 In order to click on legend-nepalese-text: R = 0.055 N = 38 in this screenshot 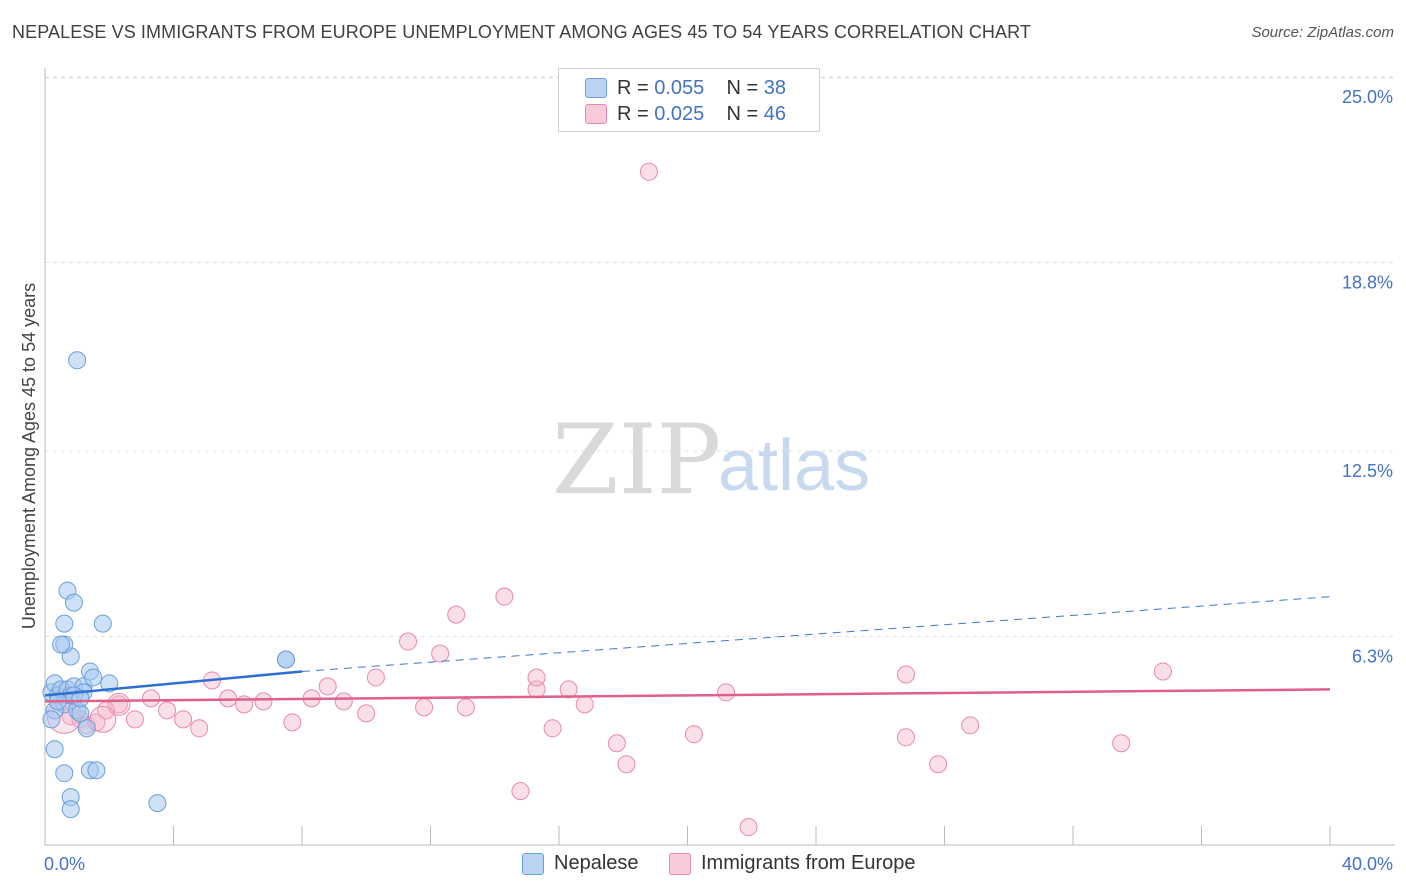, I will do `click(701, 88)`.